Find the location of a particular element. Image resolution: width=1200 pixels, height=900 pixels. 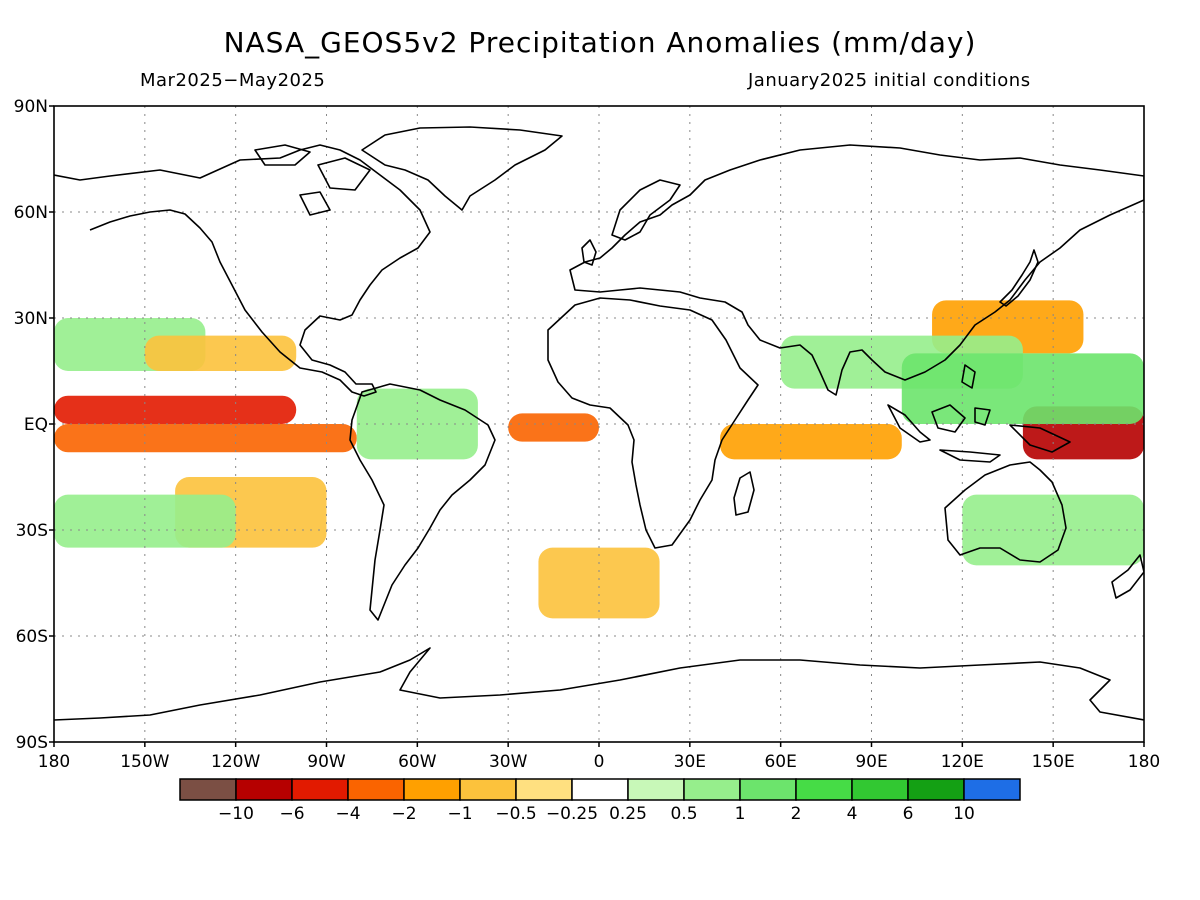

lon-label: 60W is located at coordinates (417, 762).